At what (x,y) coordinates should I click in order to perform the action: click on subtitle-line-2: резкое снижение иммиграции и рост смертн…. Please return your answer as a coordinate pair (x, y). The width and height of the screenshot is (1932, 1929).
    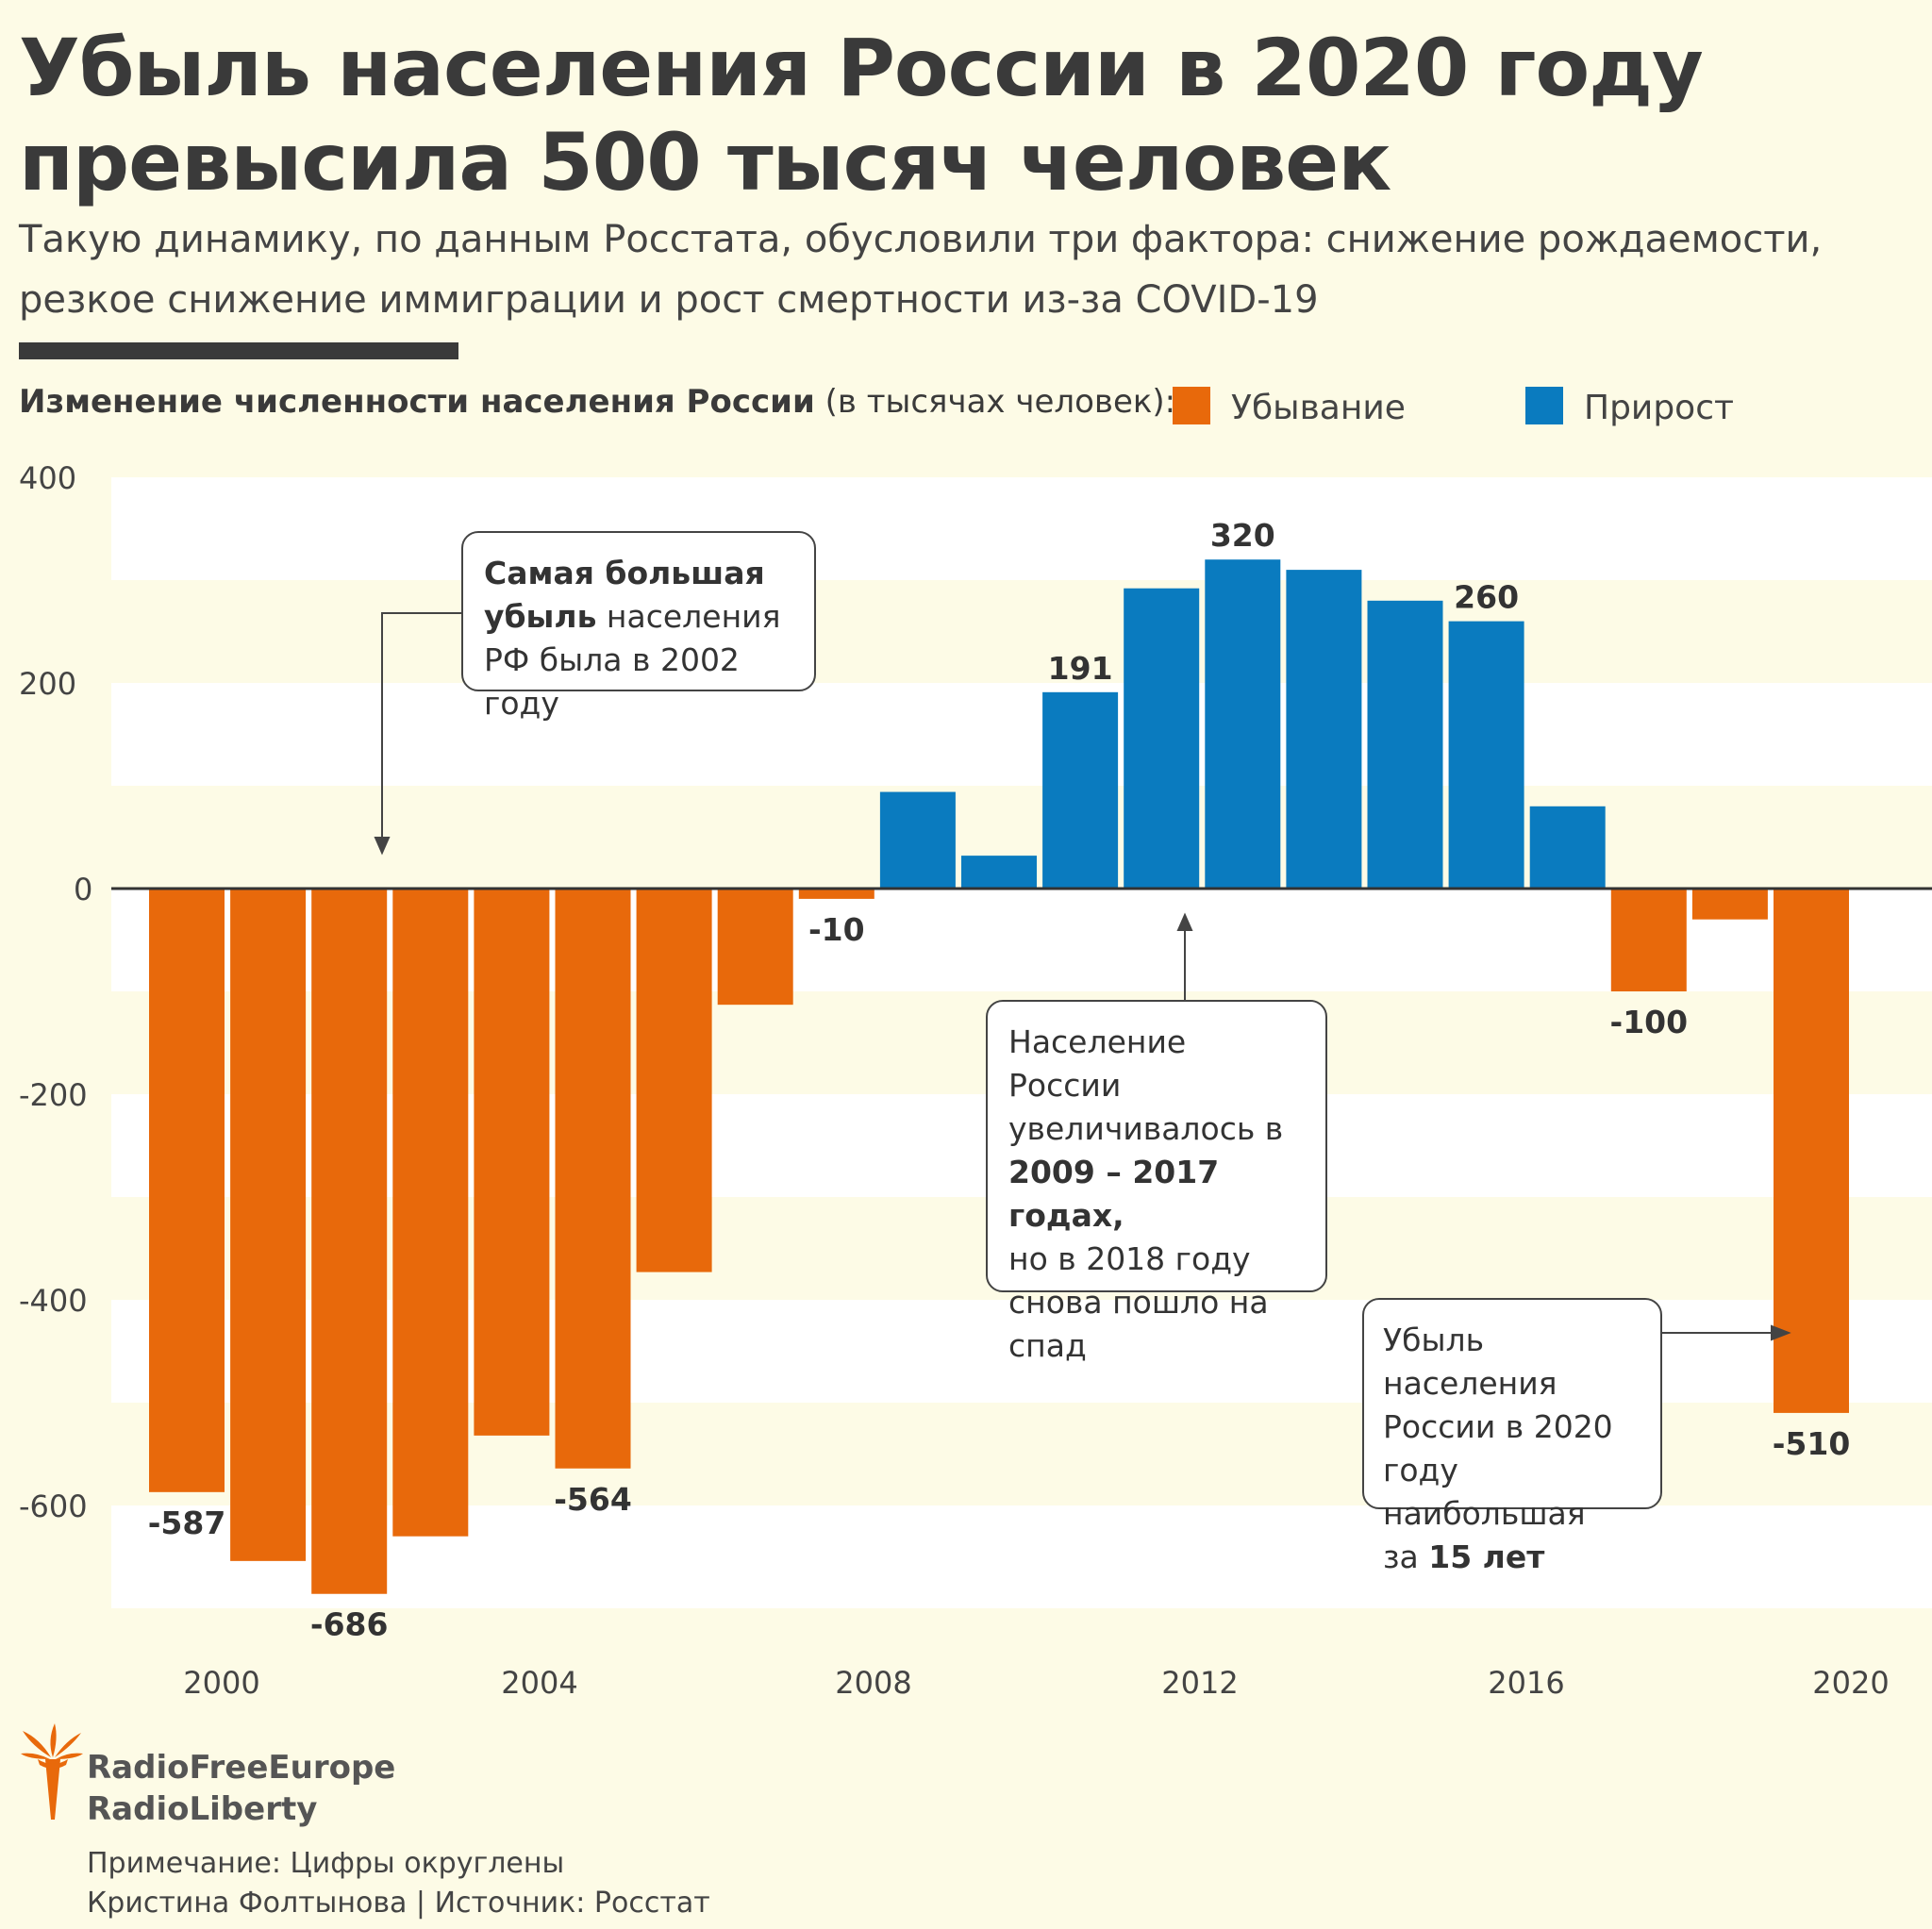
    Looking at the image, I should click on (669, 300).